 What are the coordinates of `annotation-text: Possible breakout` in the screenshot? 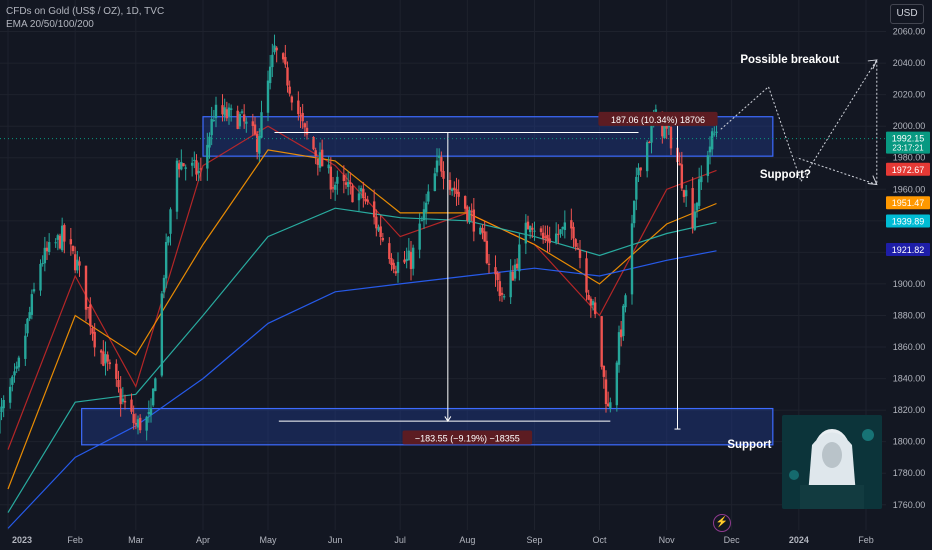 It's located at (789, 60).